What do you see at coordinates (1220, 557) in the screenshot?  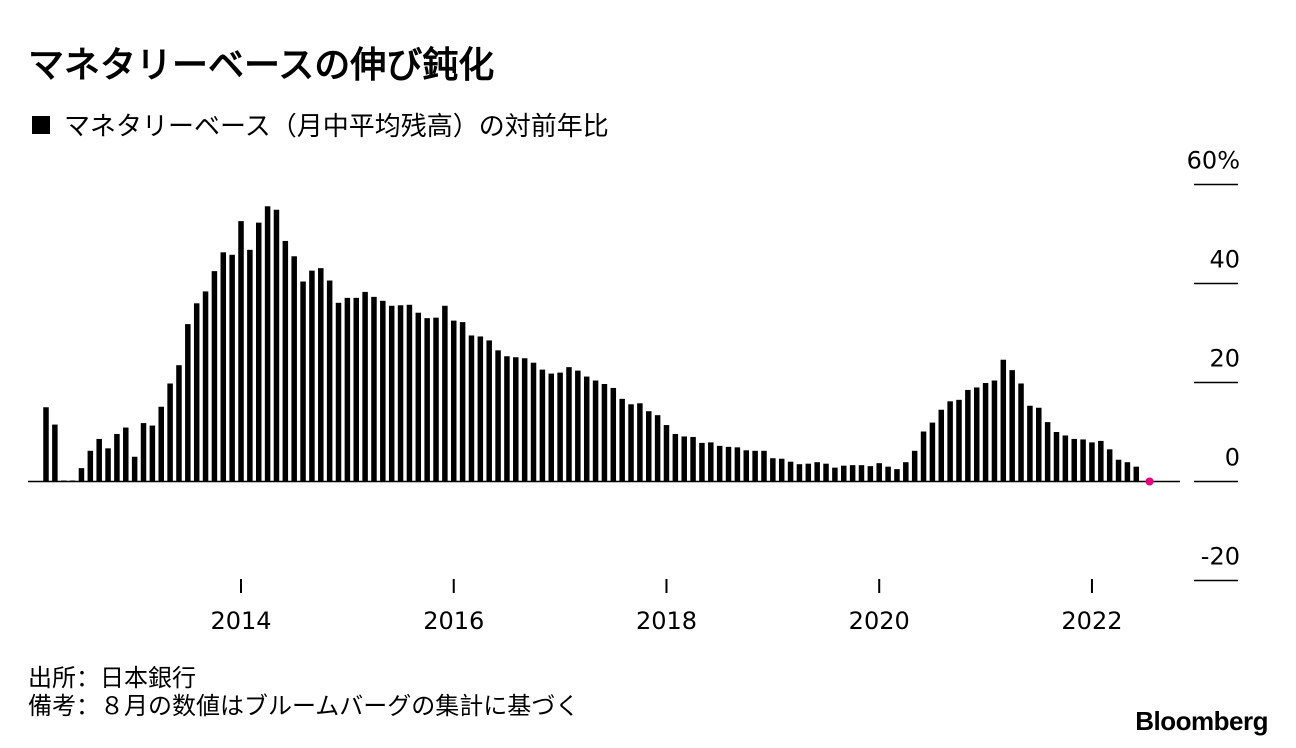 I see `y-tick-label: -20` at bounding box center [1220, 557].